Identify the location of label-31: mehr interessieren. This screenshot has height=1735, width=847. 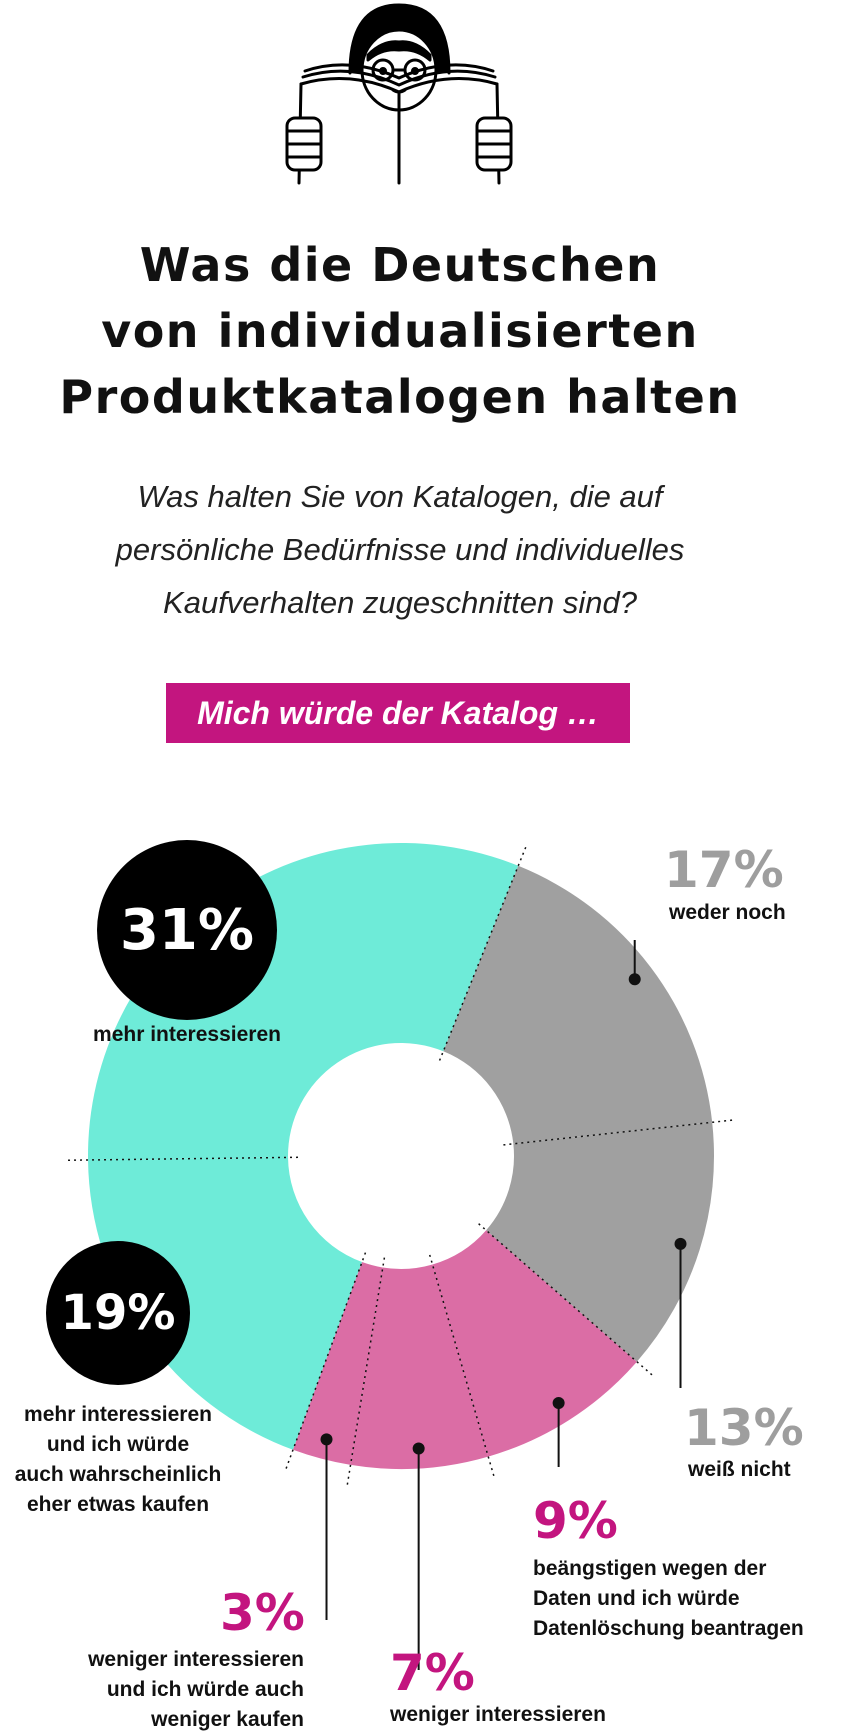
(187, 1035).